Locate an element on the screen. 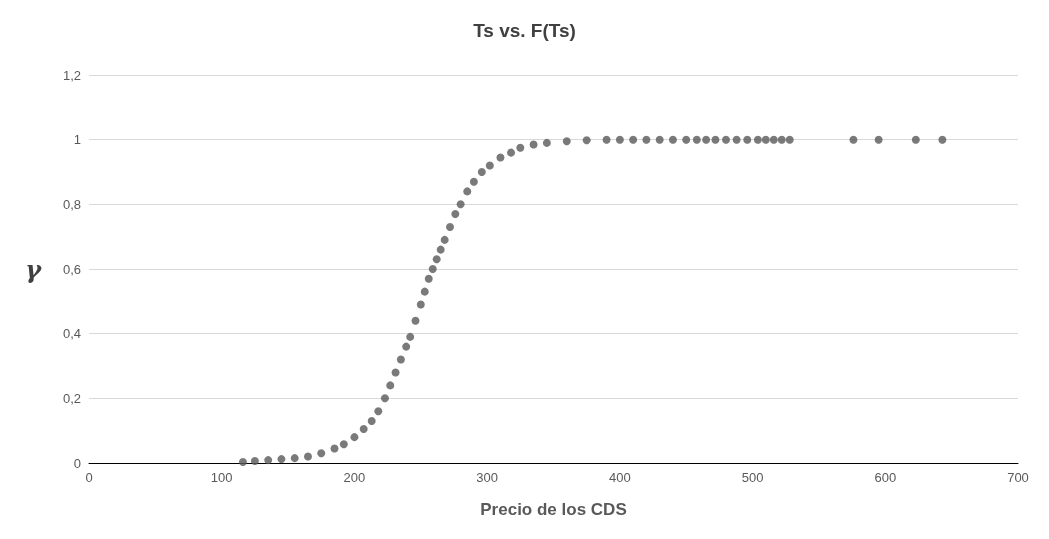 The image size is (1049, 539). chart-title: Ts vs. F(Ts) is located at coordinates (524, 30).